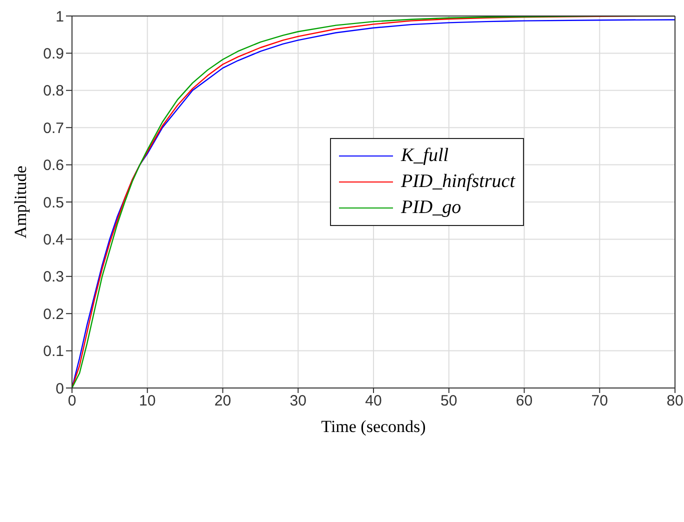 This screenshot has width=684, height=522. What do you see at coordinates (524, 401) in the screenshot?
I see `x-tick-label: 60` at bounding box center [524, 401].